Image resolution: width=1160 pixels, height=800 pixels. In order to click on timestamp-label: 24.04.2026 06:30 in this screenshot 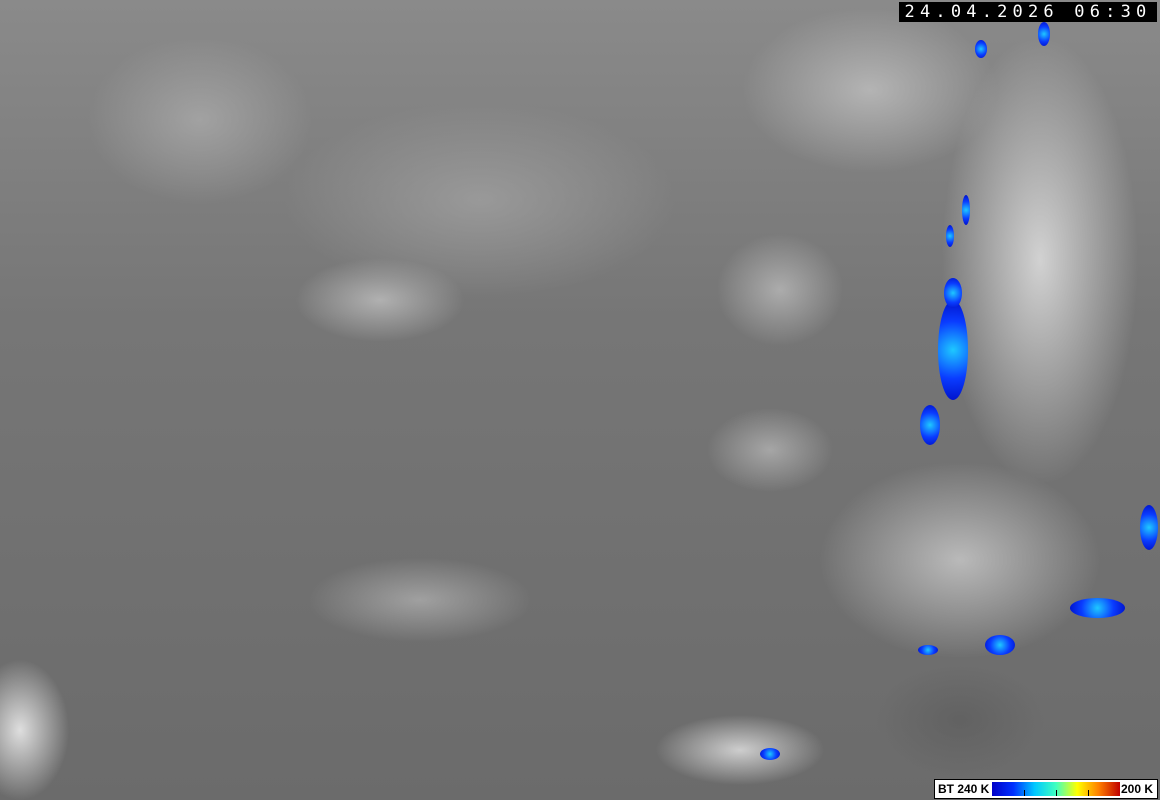, I will do `click(1028, 12)`.